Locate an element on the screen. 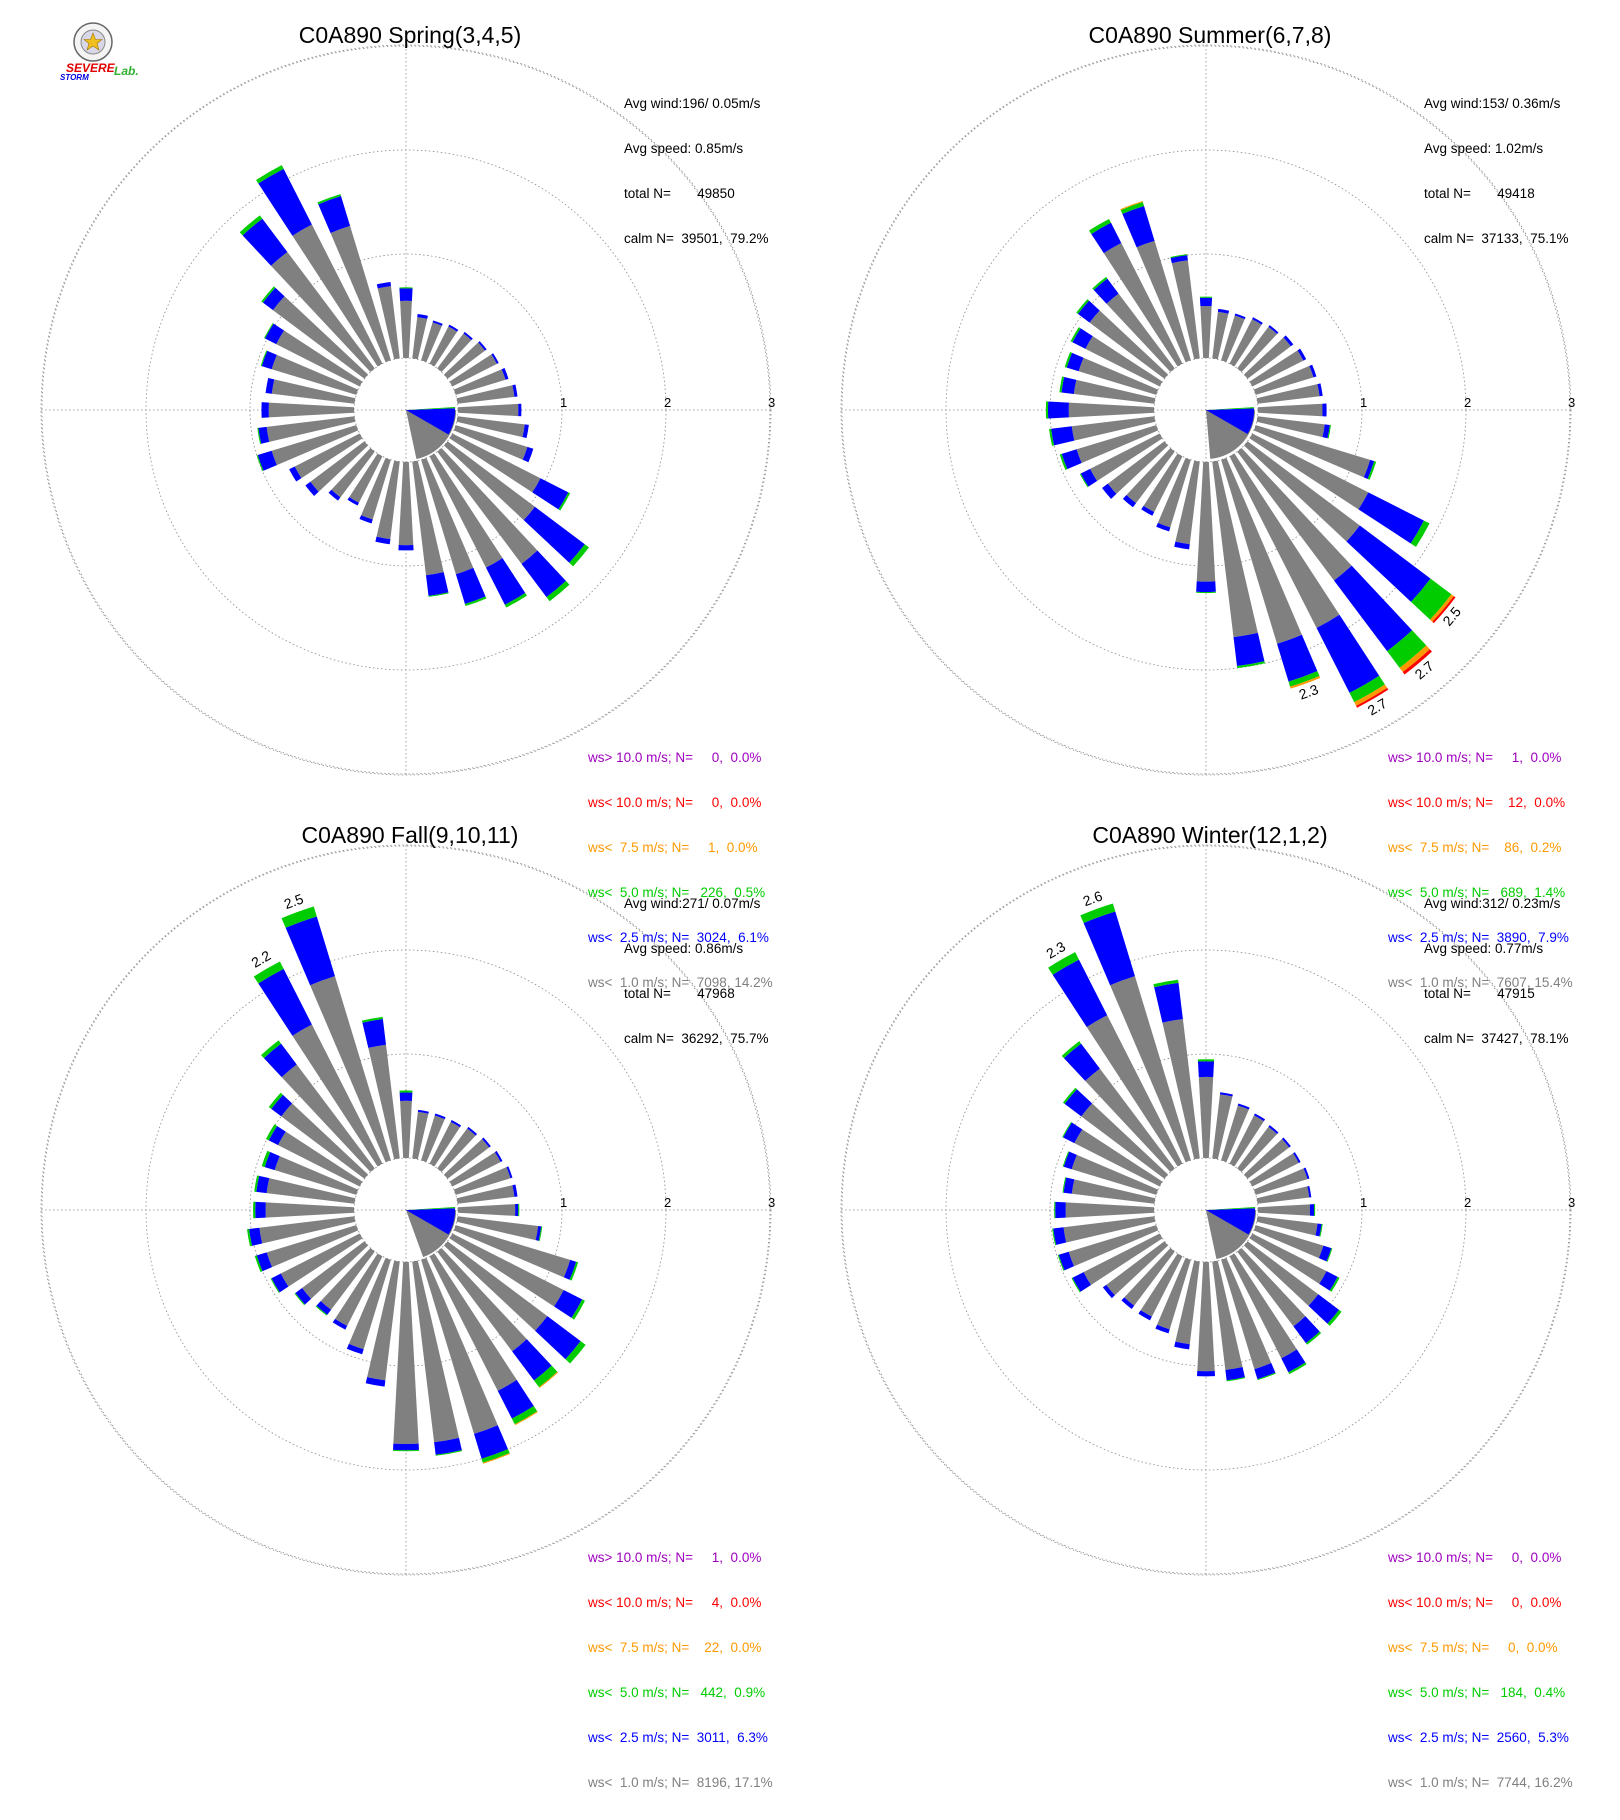 Image resolution: width=1620 pixels, height=1820 pixels. calm-pie-slice-green is located at coordinates (1230, 408).